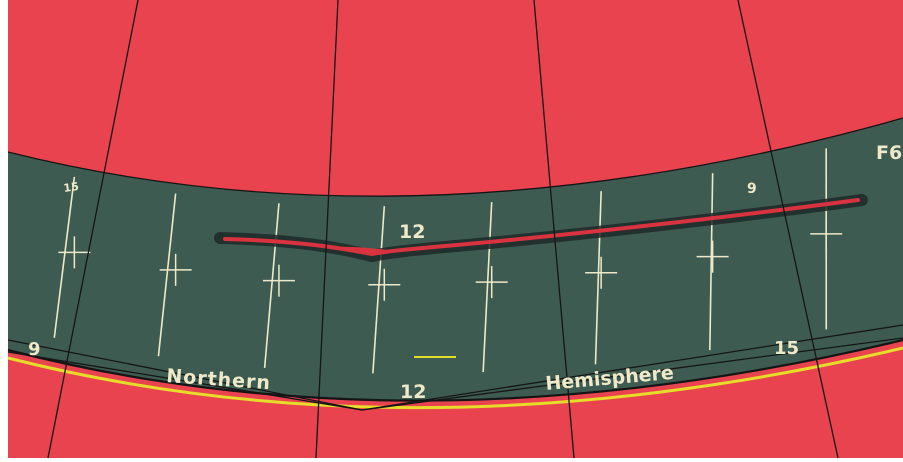 The image size is (903, 462). What do you see at coordinates (752, 189) in the screenshot?
I see `label-9-top-right: 9` at bounding box center [752, 189].